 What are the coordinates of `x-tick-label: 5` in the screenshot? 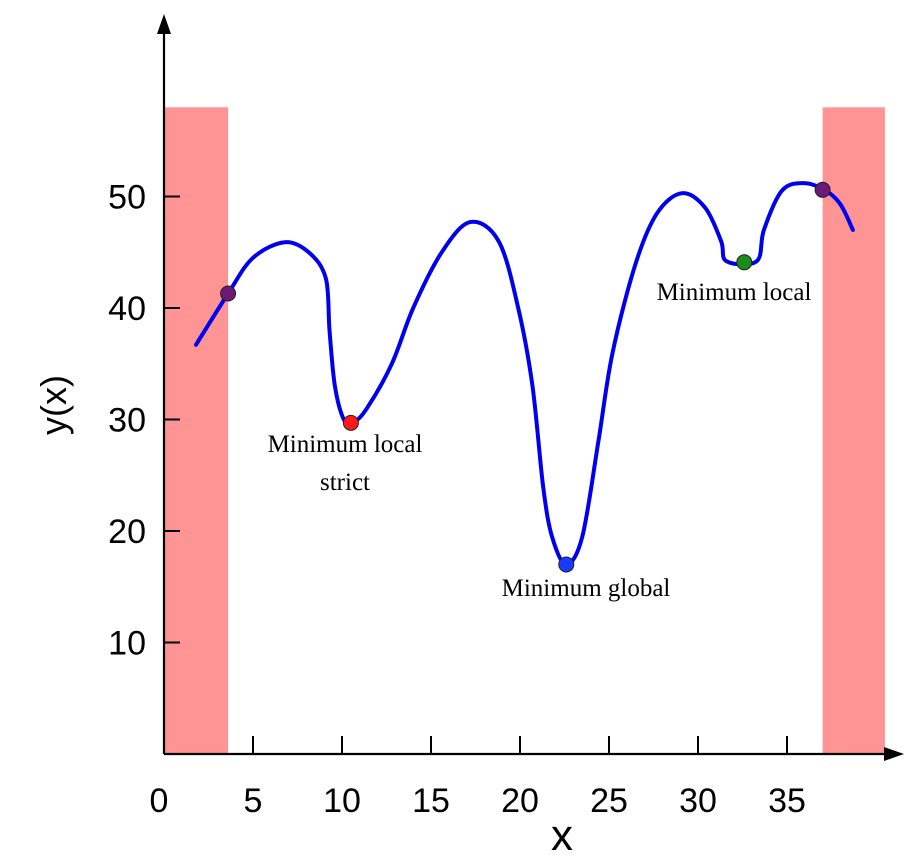 It's located at (253, 801).